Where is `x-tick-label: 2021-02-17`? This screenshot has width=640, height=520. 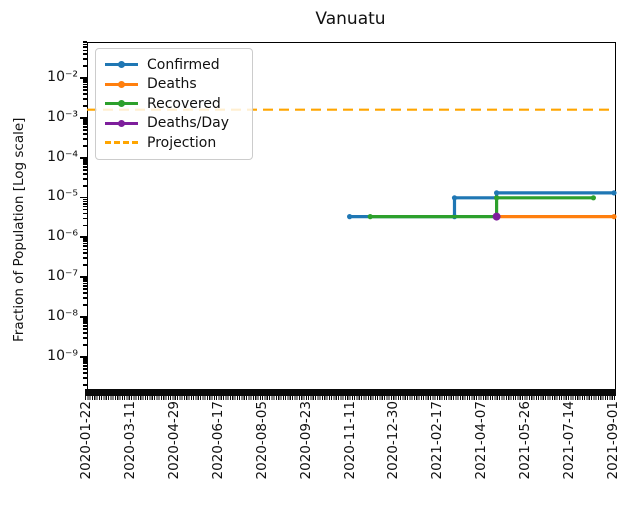
x-tick-label: 2021-02-17 is located at coordinates (437, 440).